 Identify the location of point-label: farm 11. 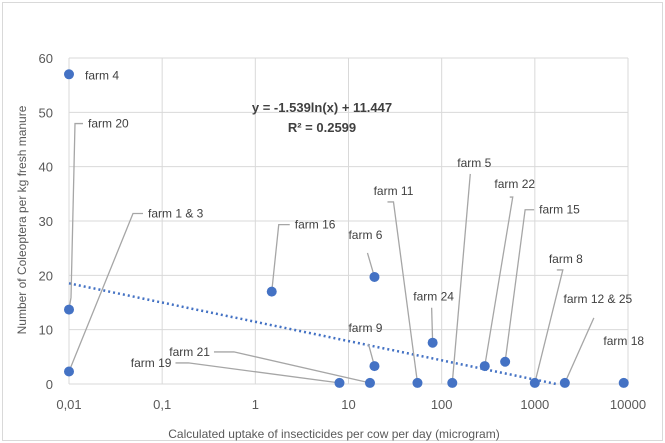
(394, 191).